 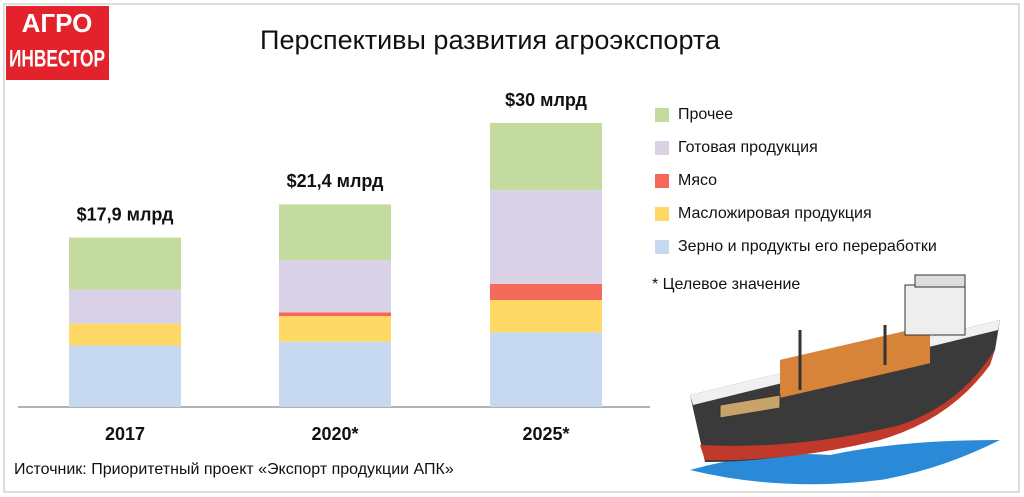 I want to click on x-tick-label: 2020*, so click(x=334, y=434).